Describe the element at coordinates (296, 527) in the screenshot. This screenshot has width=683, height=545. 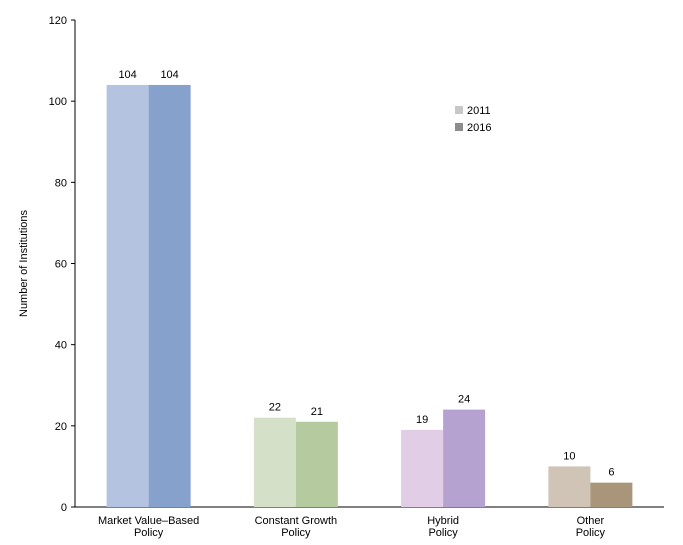
I see `x-tick-label: Constant Growth Policy` at that location.